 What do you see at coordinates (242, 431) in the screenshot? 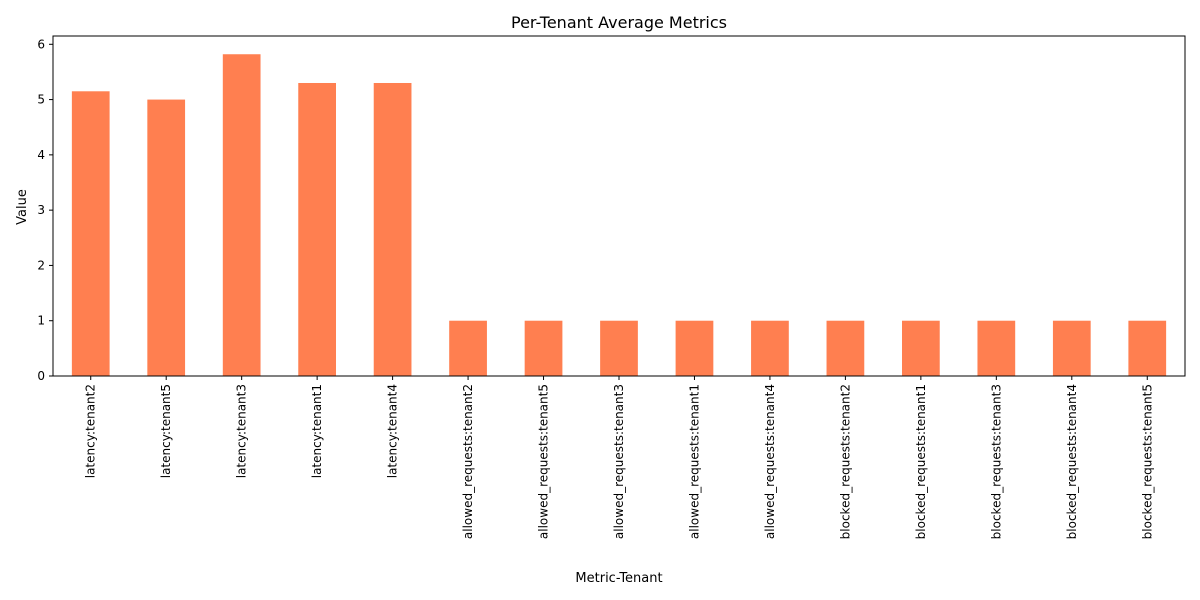
I see `x-tick-label: latency:tenant3` at bounding box center [242, 431].